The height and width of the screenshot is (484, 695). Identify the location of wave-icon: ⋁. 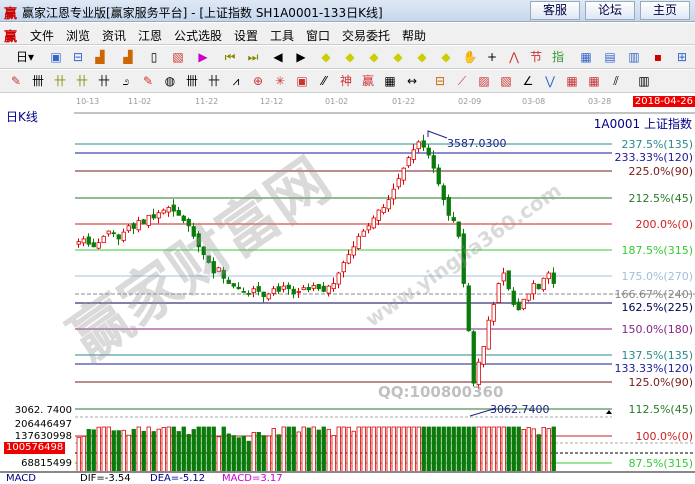
(550, 81).